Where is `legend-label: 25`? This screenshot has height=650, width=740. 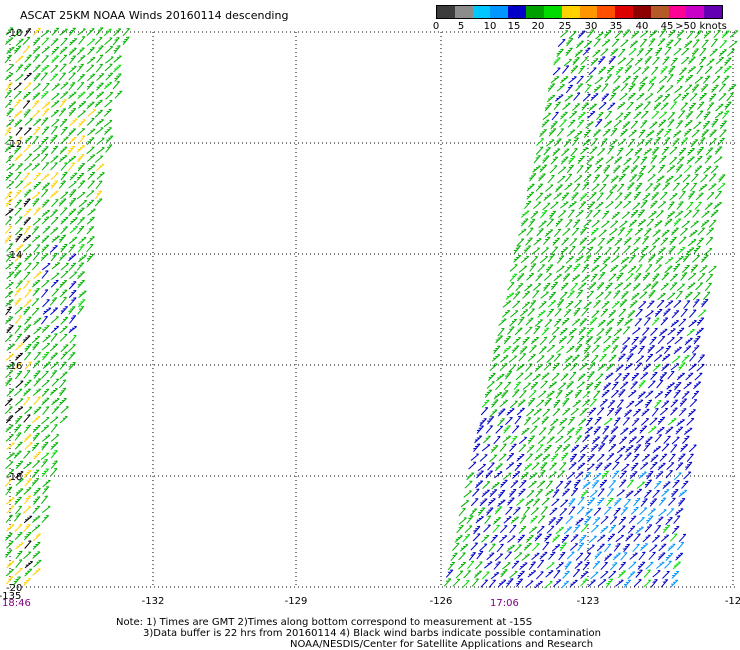
legend-label: 25 is located at coordinates (565, 26).